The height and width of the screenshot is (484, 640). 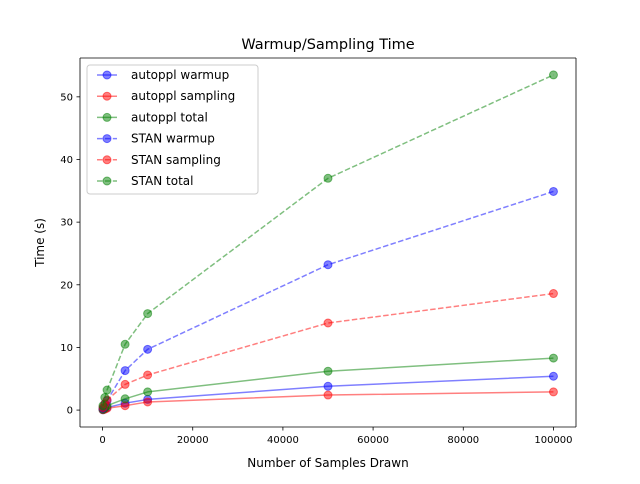 I want to click on legend-item: autoppl total, so click(x=152, y=117).